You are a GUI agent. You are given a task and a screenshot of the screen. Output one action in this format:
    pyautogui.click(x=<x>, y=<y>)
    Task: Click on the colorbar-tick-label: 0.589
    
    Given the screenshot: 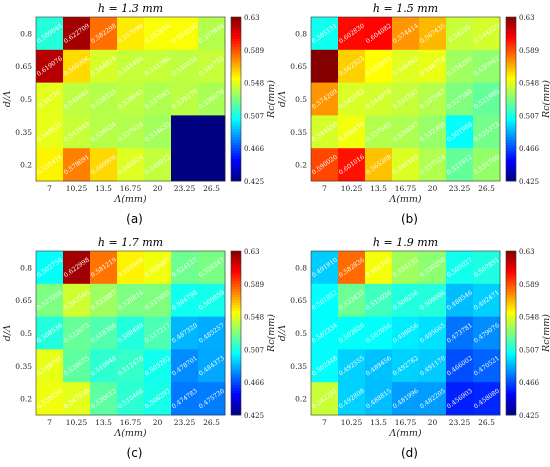 What is the action you would take?
    pyautogui.click(x=254, y=51)
    